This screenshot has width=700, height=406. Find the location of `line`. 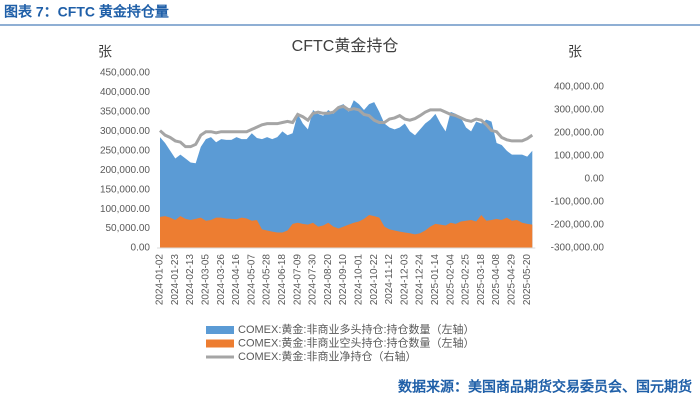

line is located at coordinates (346, 126).